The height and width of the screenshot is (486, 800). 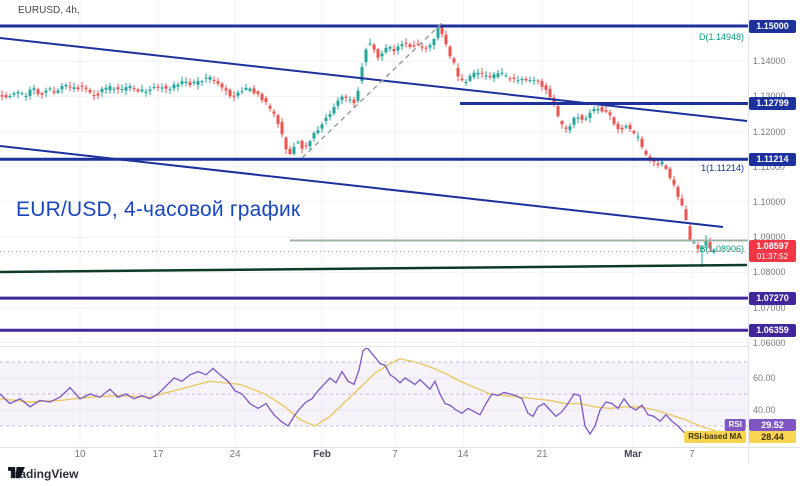 What do you see at coordinates (772, 330) in the screenshot?
I see `price-badge-1.06359: 1.06359` at bounding box center [772, 330].